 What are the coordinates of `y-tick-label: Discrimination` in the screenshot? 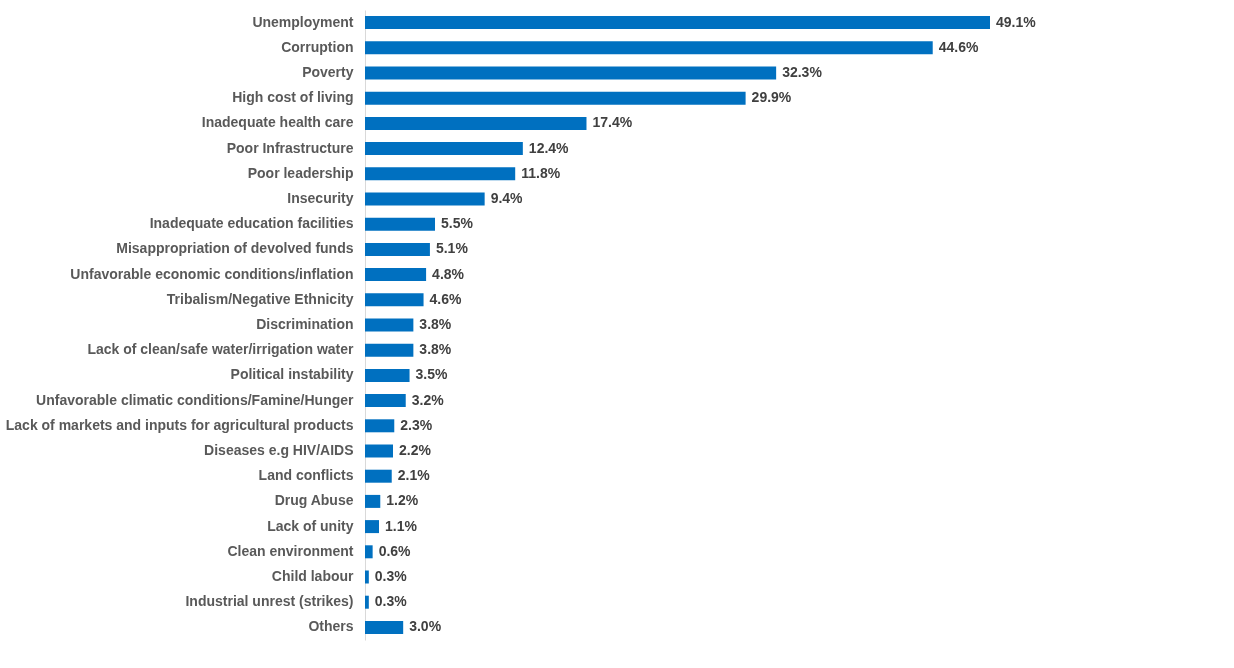 It's located at (305, 324).